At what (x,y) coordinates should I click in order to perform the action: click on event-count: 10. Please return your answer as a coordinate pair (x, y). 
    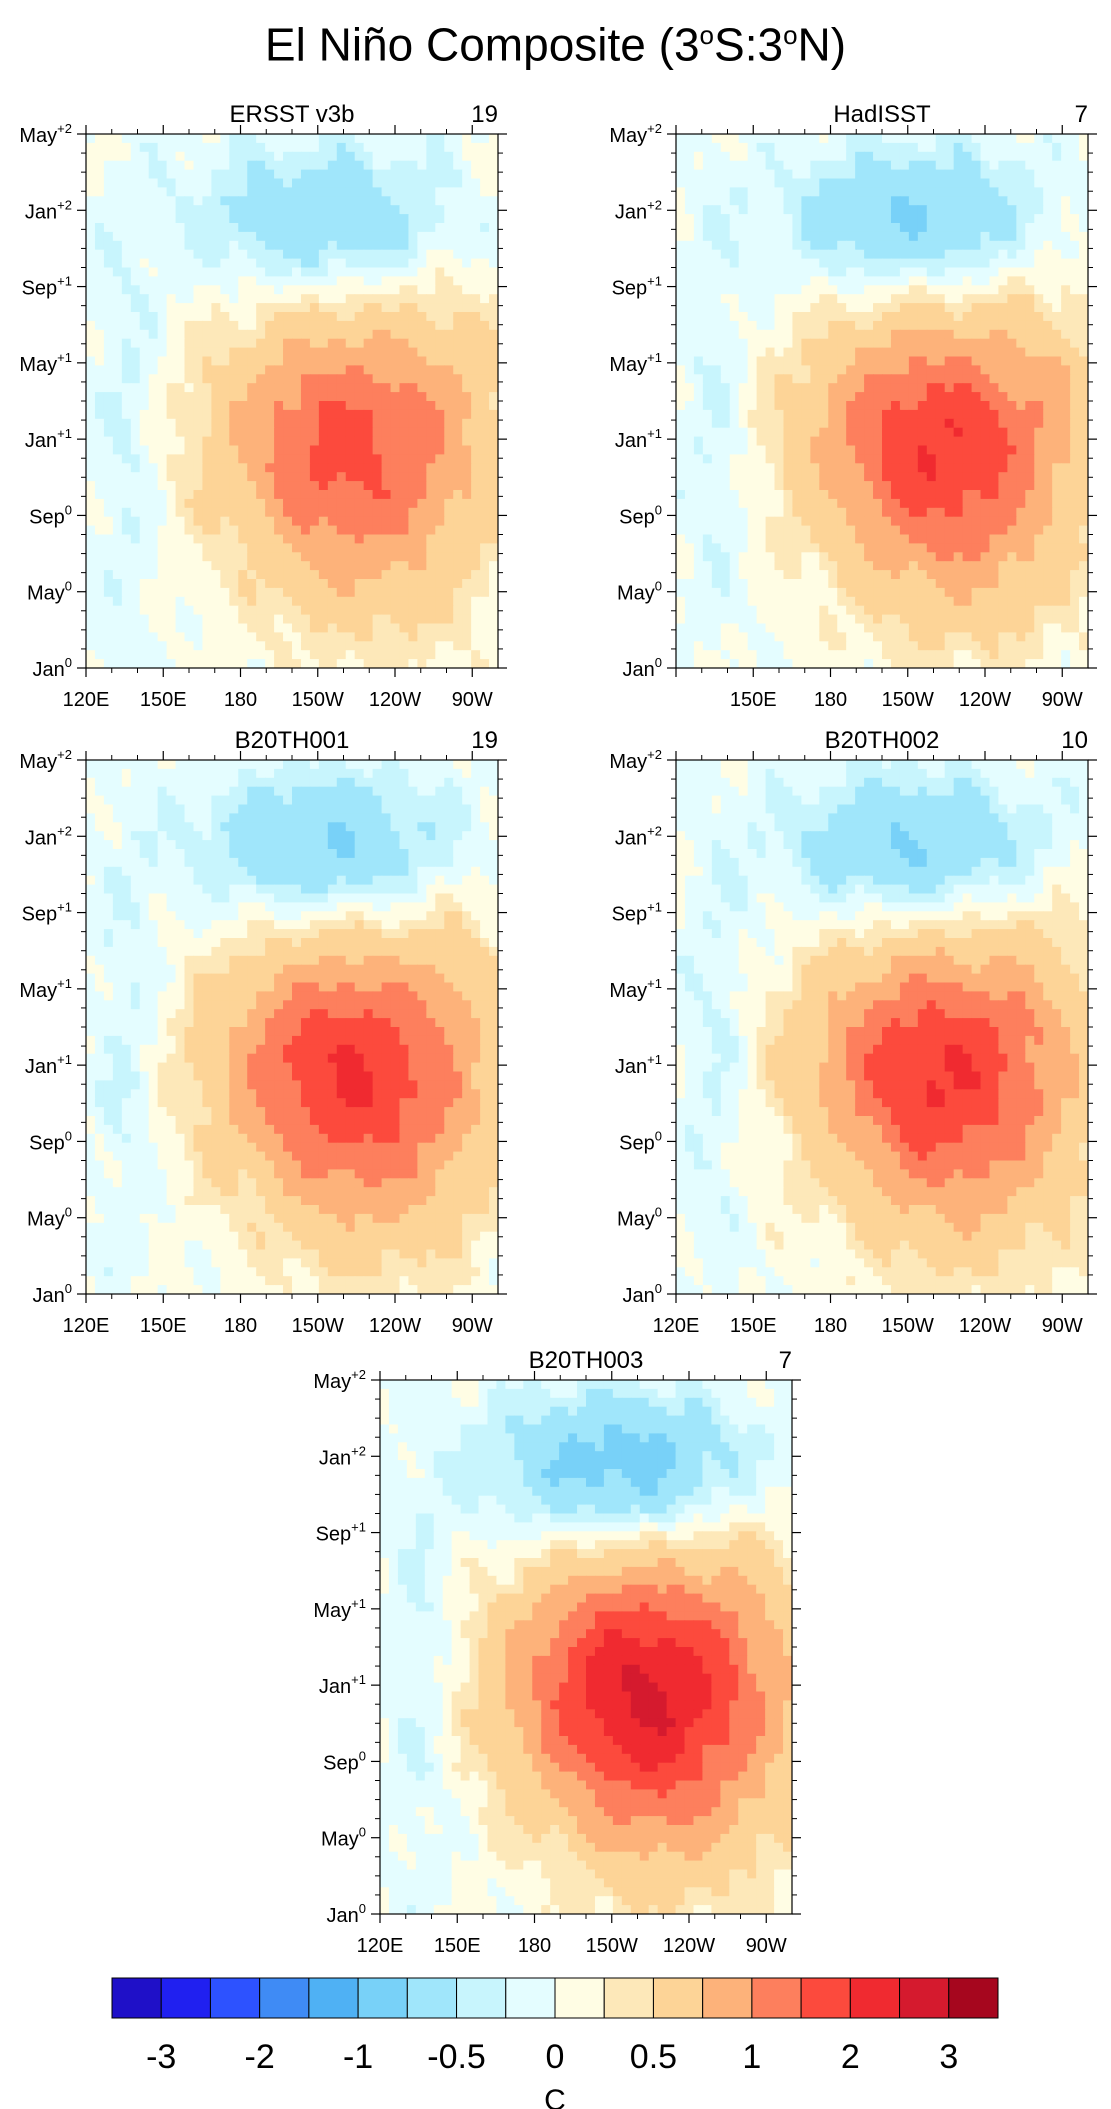
    Looking at the image, I should click on (1074, 740).